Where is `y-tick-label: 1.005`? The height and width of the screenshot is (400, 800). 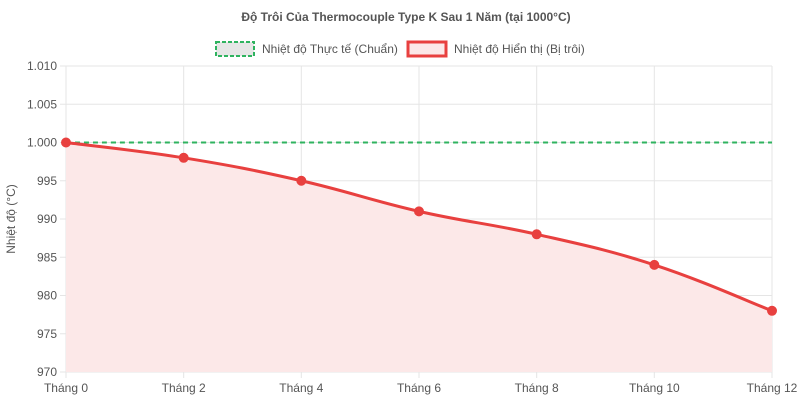
y-tick-label: 1.005 is located at coordinates (42, 104).